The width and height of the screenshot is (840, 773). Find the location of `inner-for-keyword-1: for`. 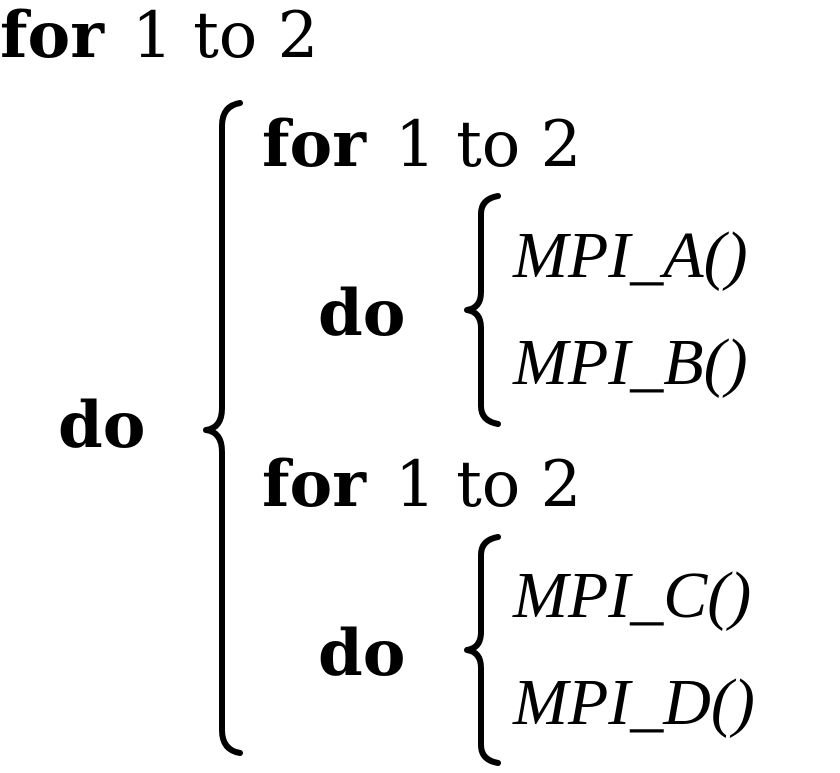

inner-for-keyword-1: for is located at coordinates (314, 144).